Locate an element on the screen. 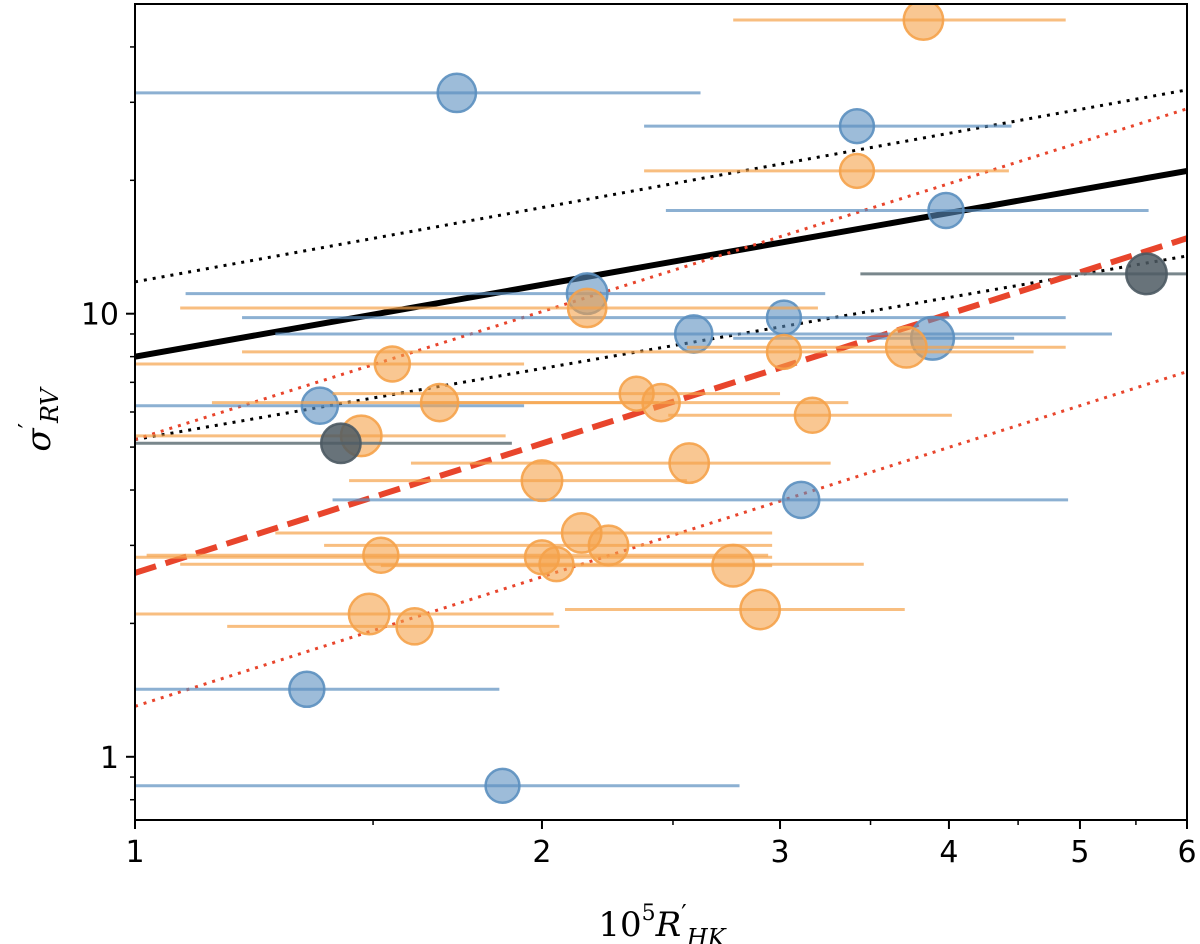 The image size is (1200, 944). x-axis-label-sub: HK is located at coordinates (707, 934).